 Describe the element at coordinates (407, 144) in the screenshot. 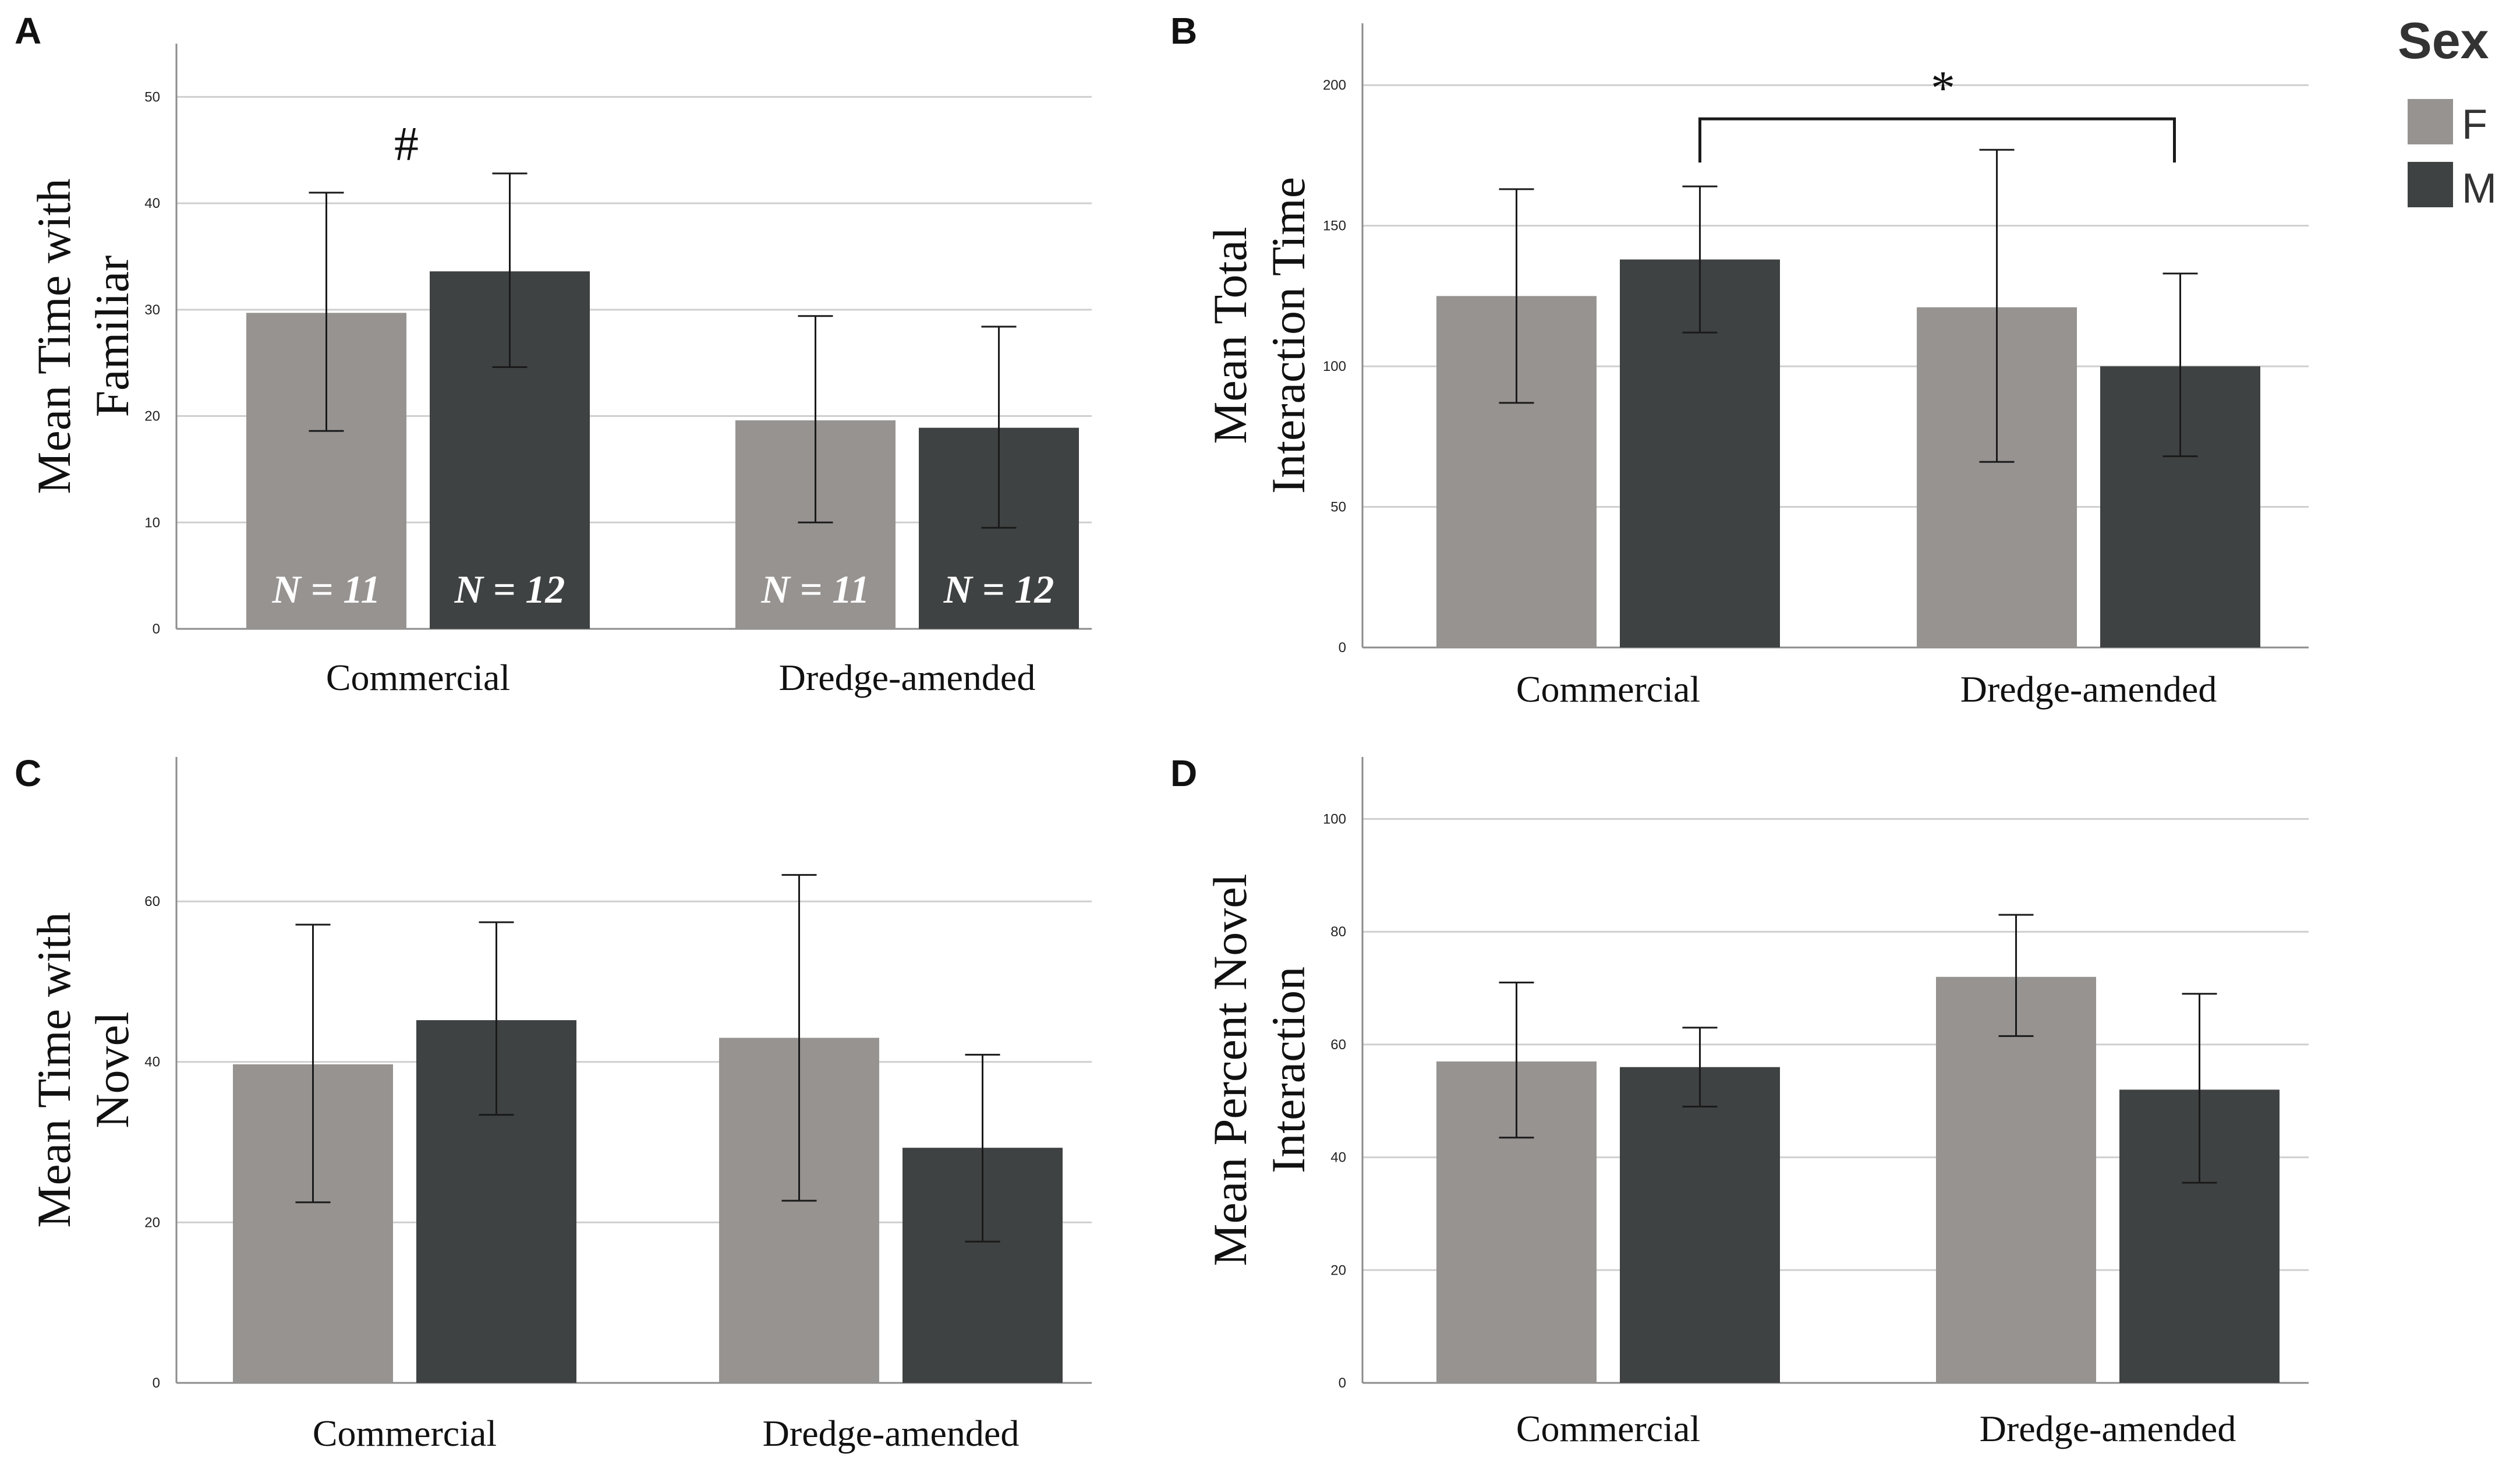

I see `significance-marker: #` at that location.